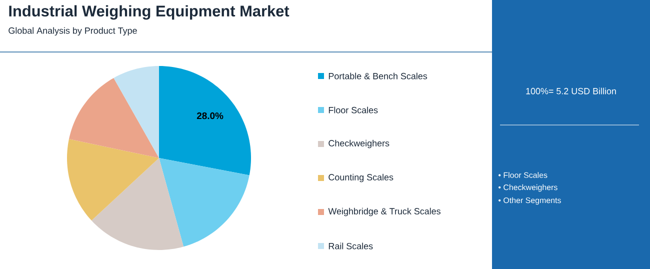 Image resolution: width=650 pixels, height=269 pixels. What do you see at coordinates (210, 116) in the screenshot?
I see `data-label: 28.0%` at bounding box center [210, 116].